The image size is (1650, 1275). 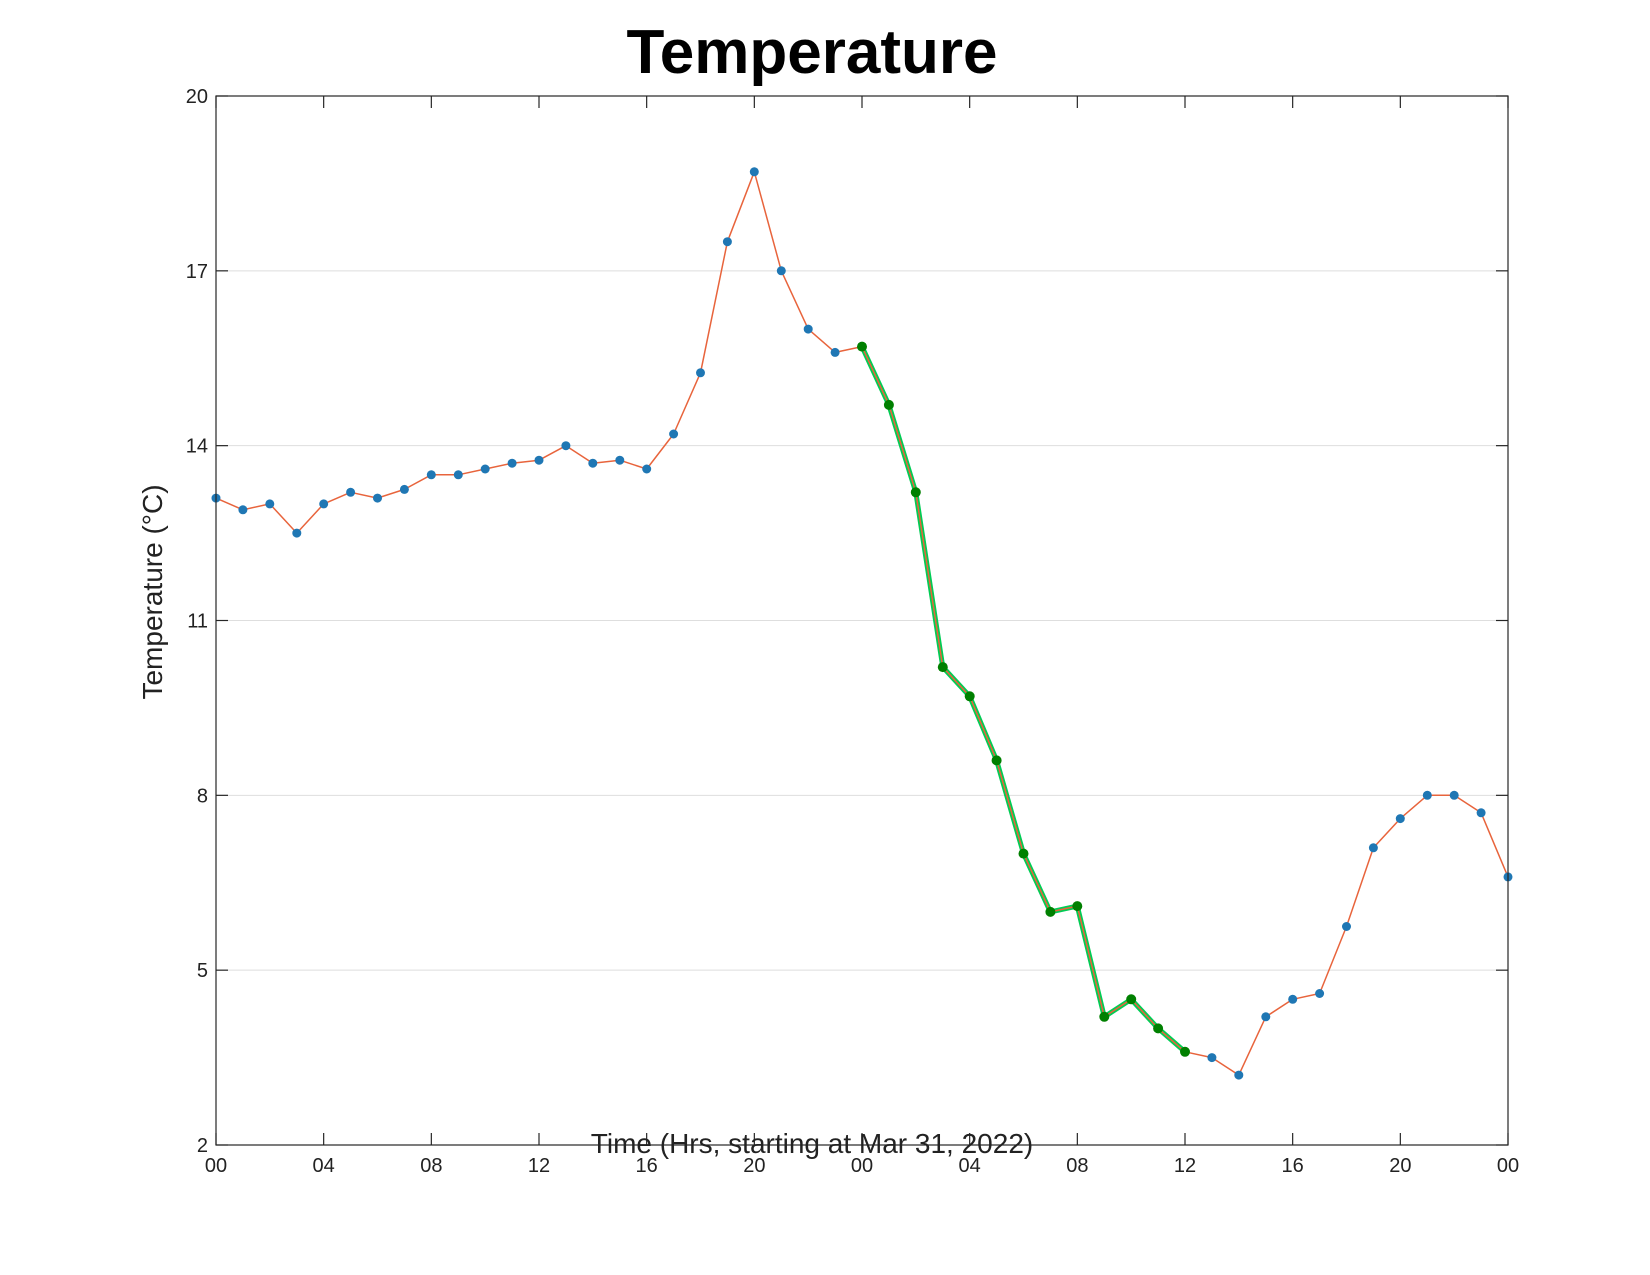 I want to click on highlight-line, so click(x=1023, y=699).